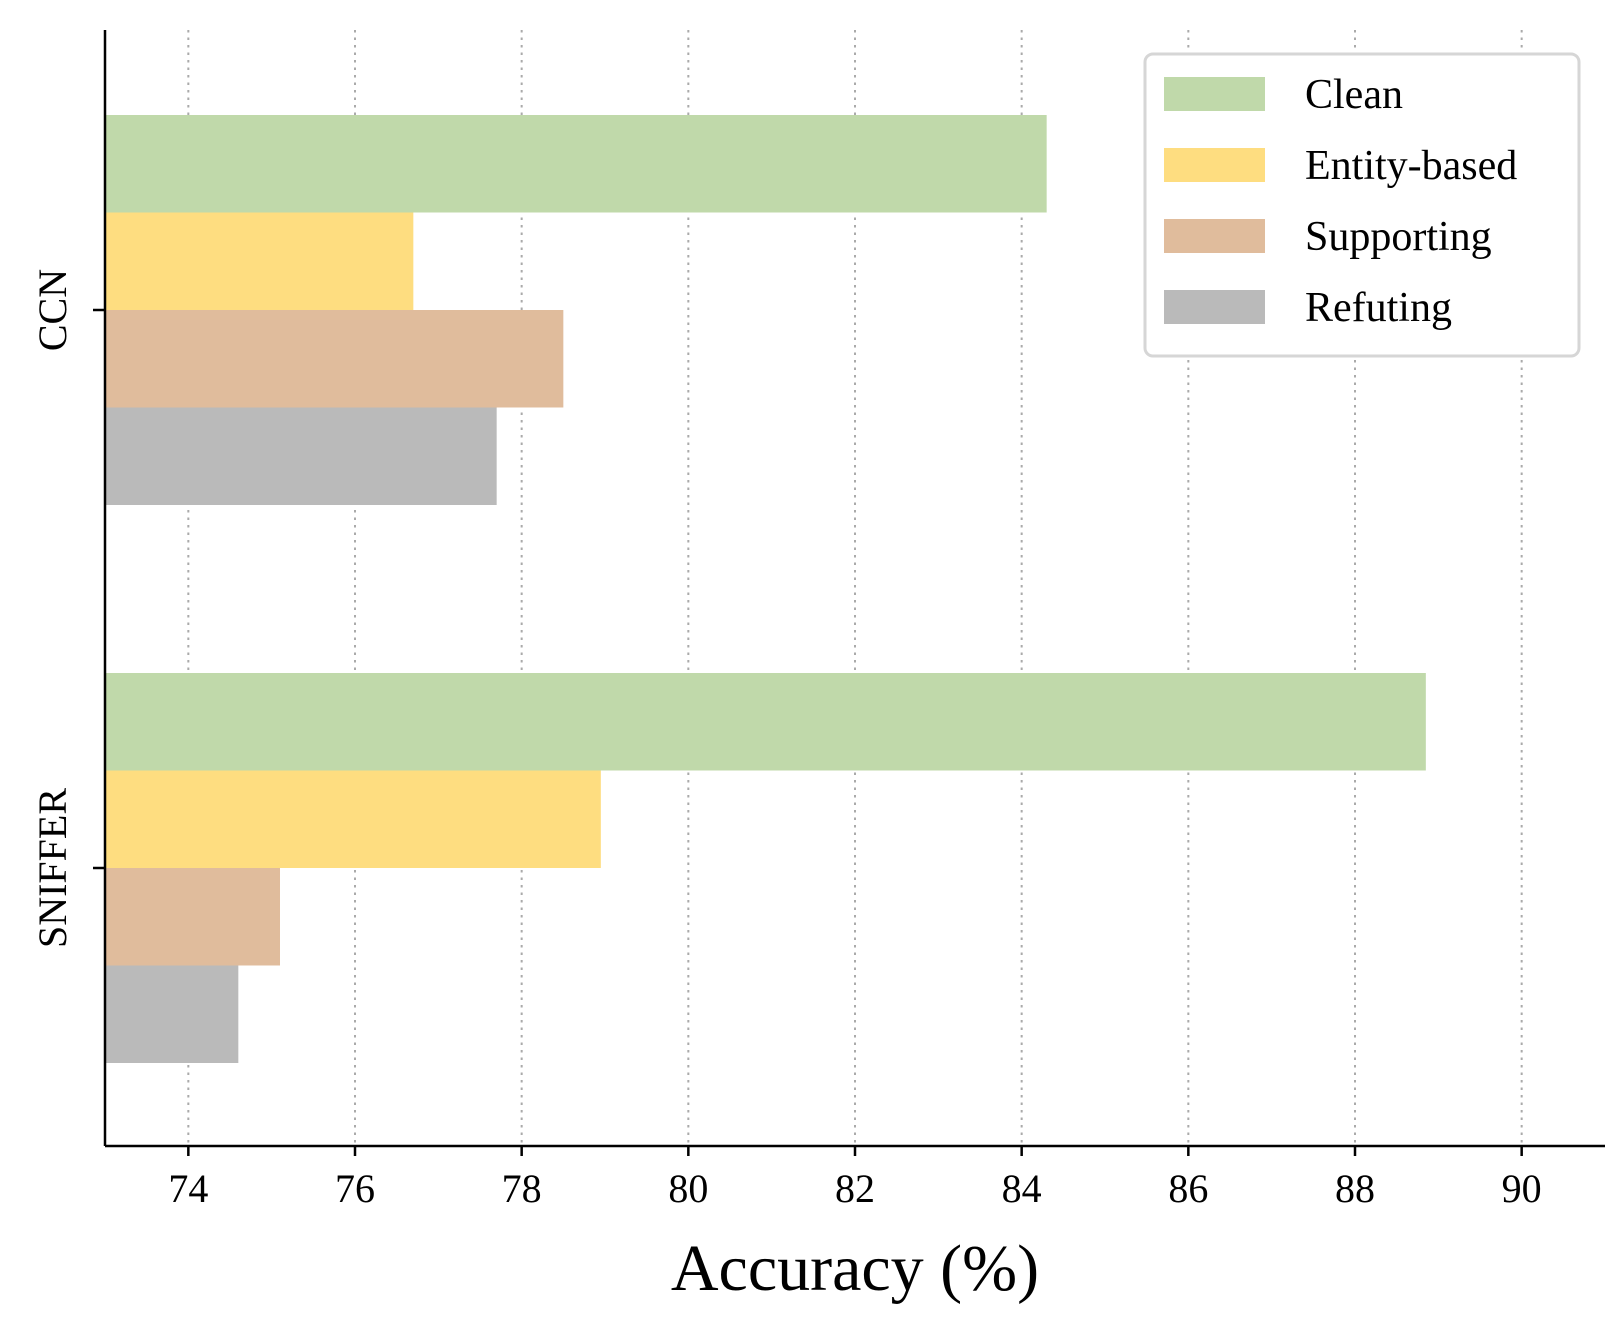 This screenshot has height=1334, width=1623. Describe the element at coordinates (1022, 1188) in the screenshot. I see `x-tick-label: 84` at that location.